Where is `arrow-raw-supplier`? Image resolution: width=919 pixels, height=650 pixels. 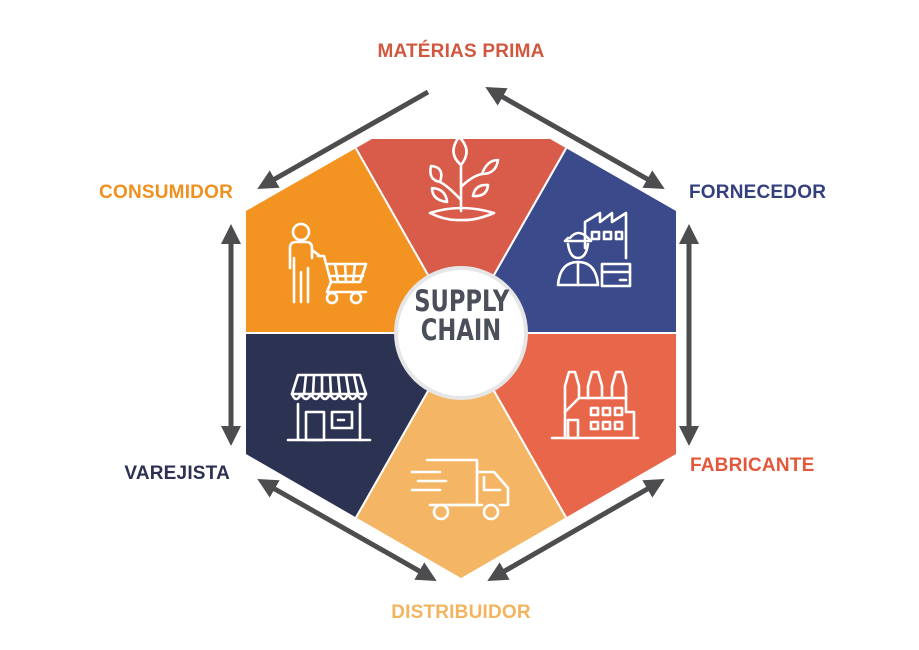 arrow-raw-supplier is located at coordinates (575, 138).